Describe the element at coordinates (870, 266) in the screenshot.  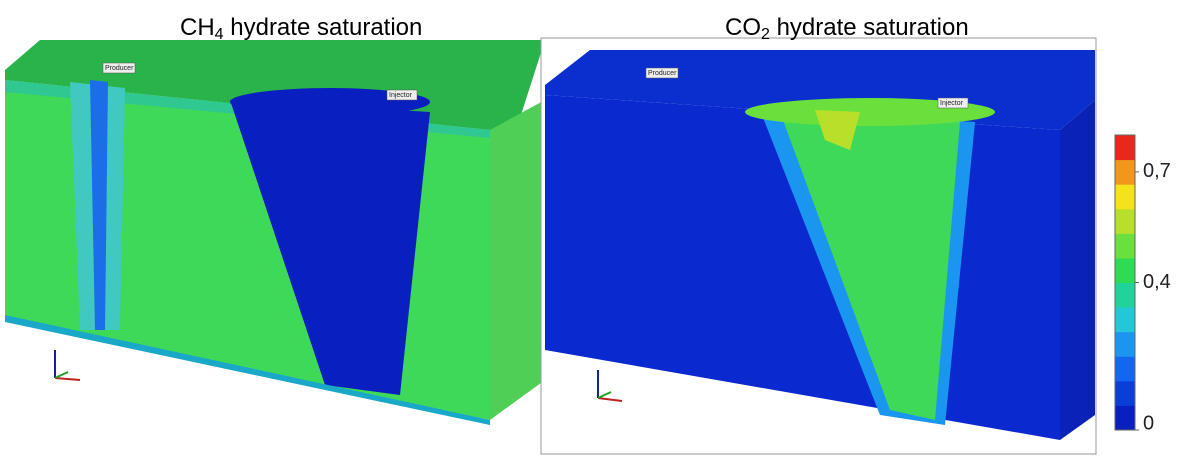
I see `plume-core` at that location.